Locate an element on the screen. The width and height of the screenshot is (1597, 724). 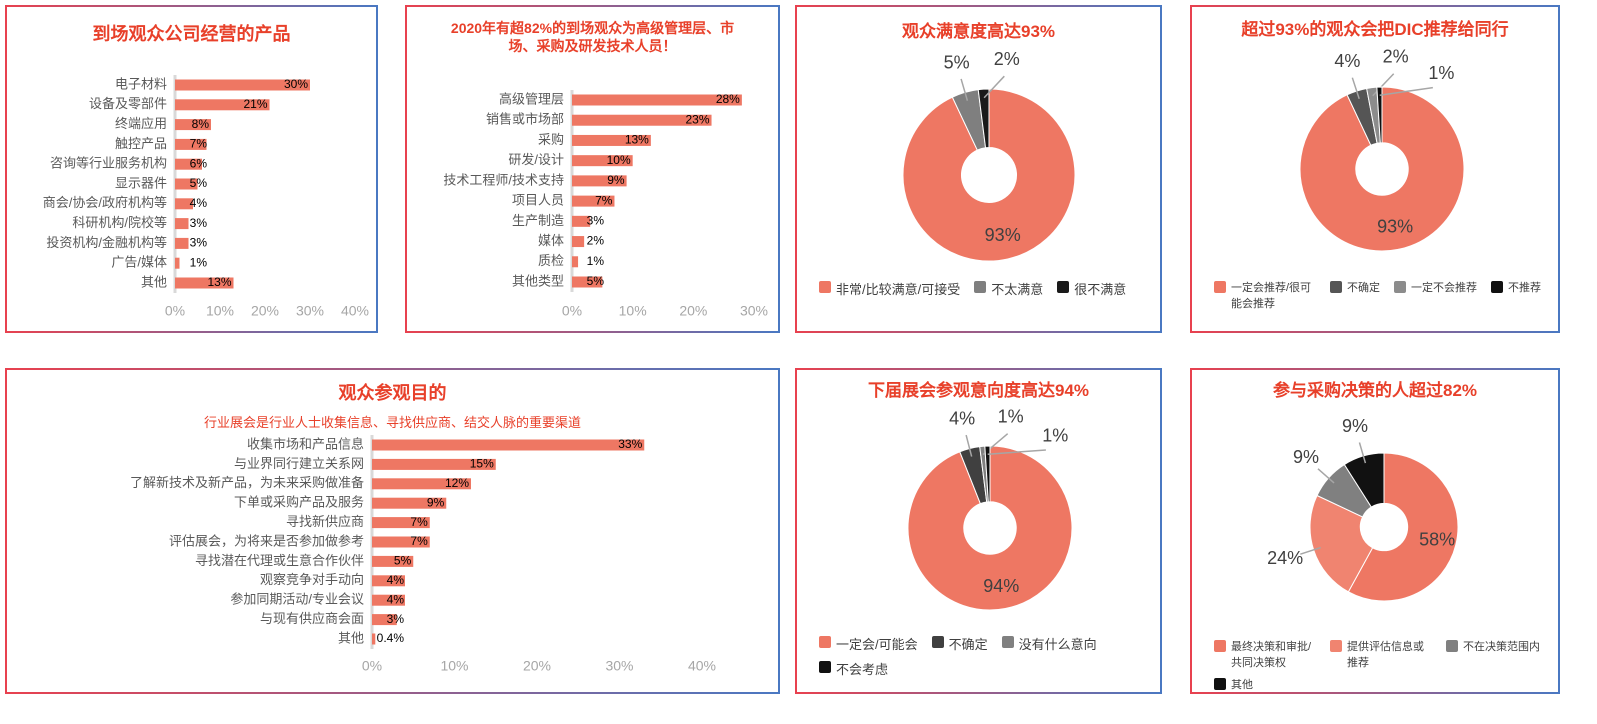
legend-label: 一定会推荐/很可能会推荐 is located at coordinates (1271, 296).